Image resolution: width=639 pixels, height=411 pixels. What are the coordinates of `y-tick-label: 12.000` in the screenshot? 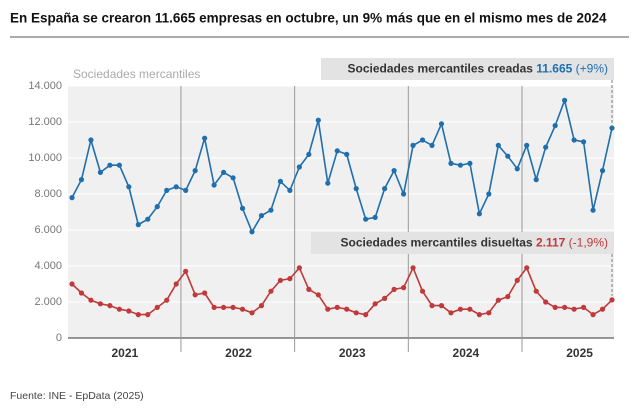 It's located at (45, 122).